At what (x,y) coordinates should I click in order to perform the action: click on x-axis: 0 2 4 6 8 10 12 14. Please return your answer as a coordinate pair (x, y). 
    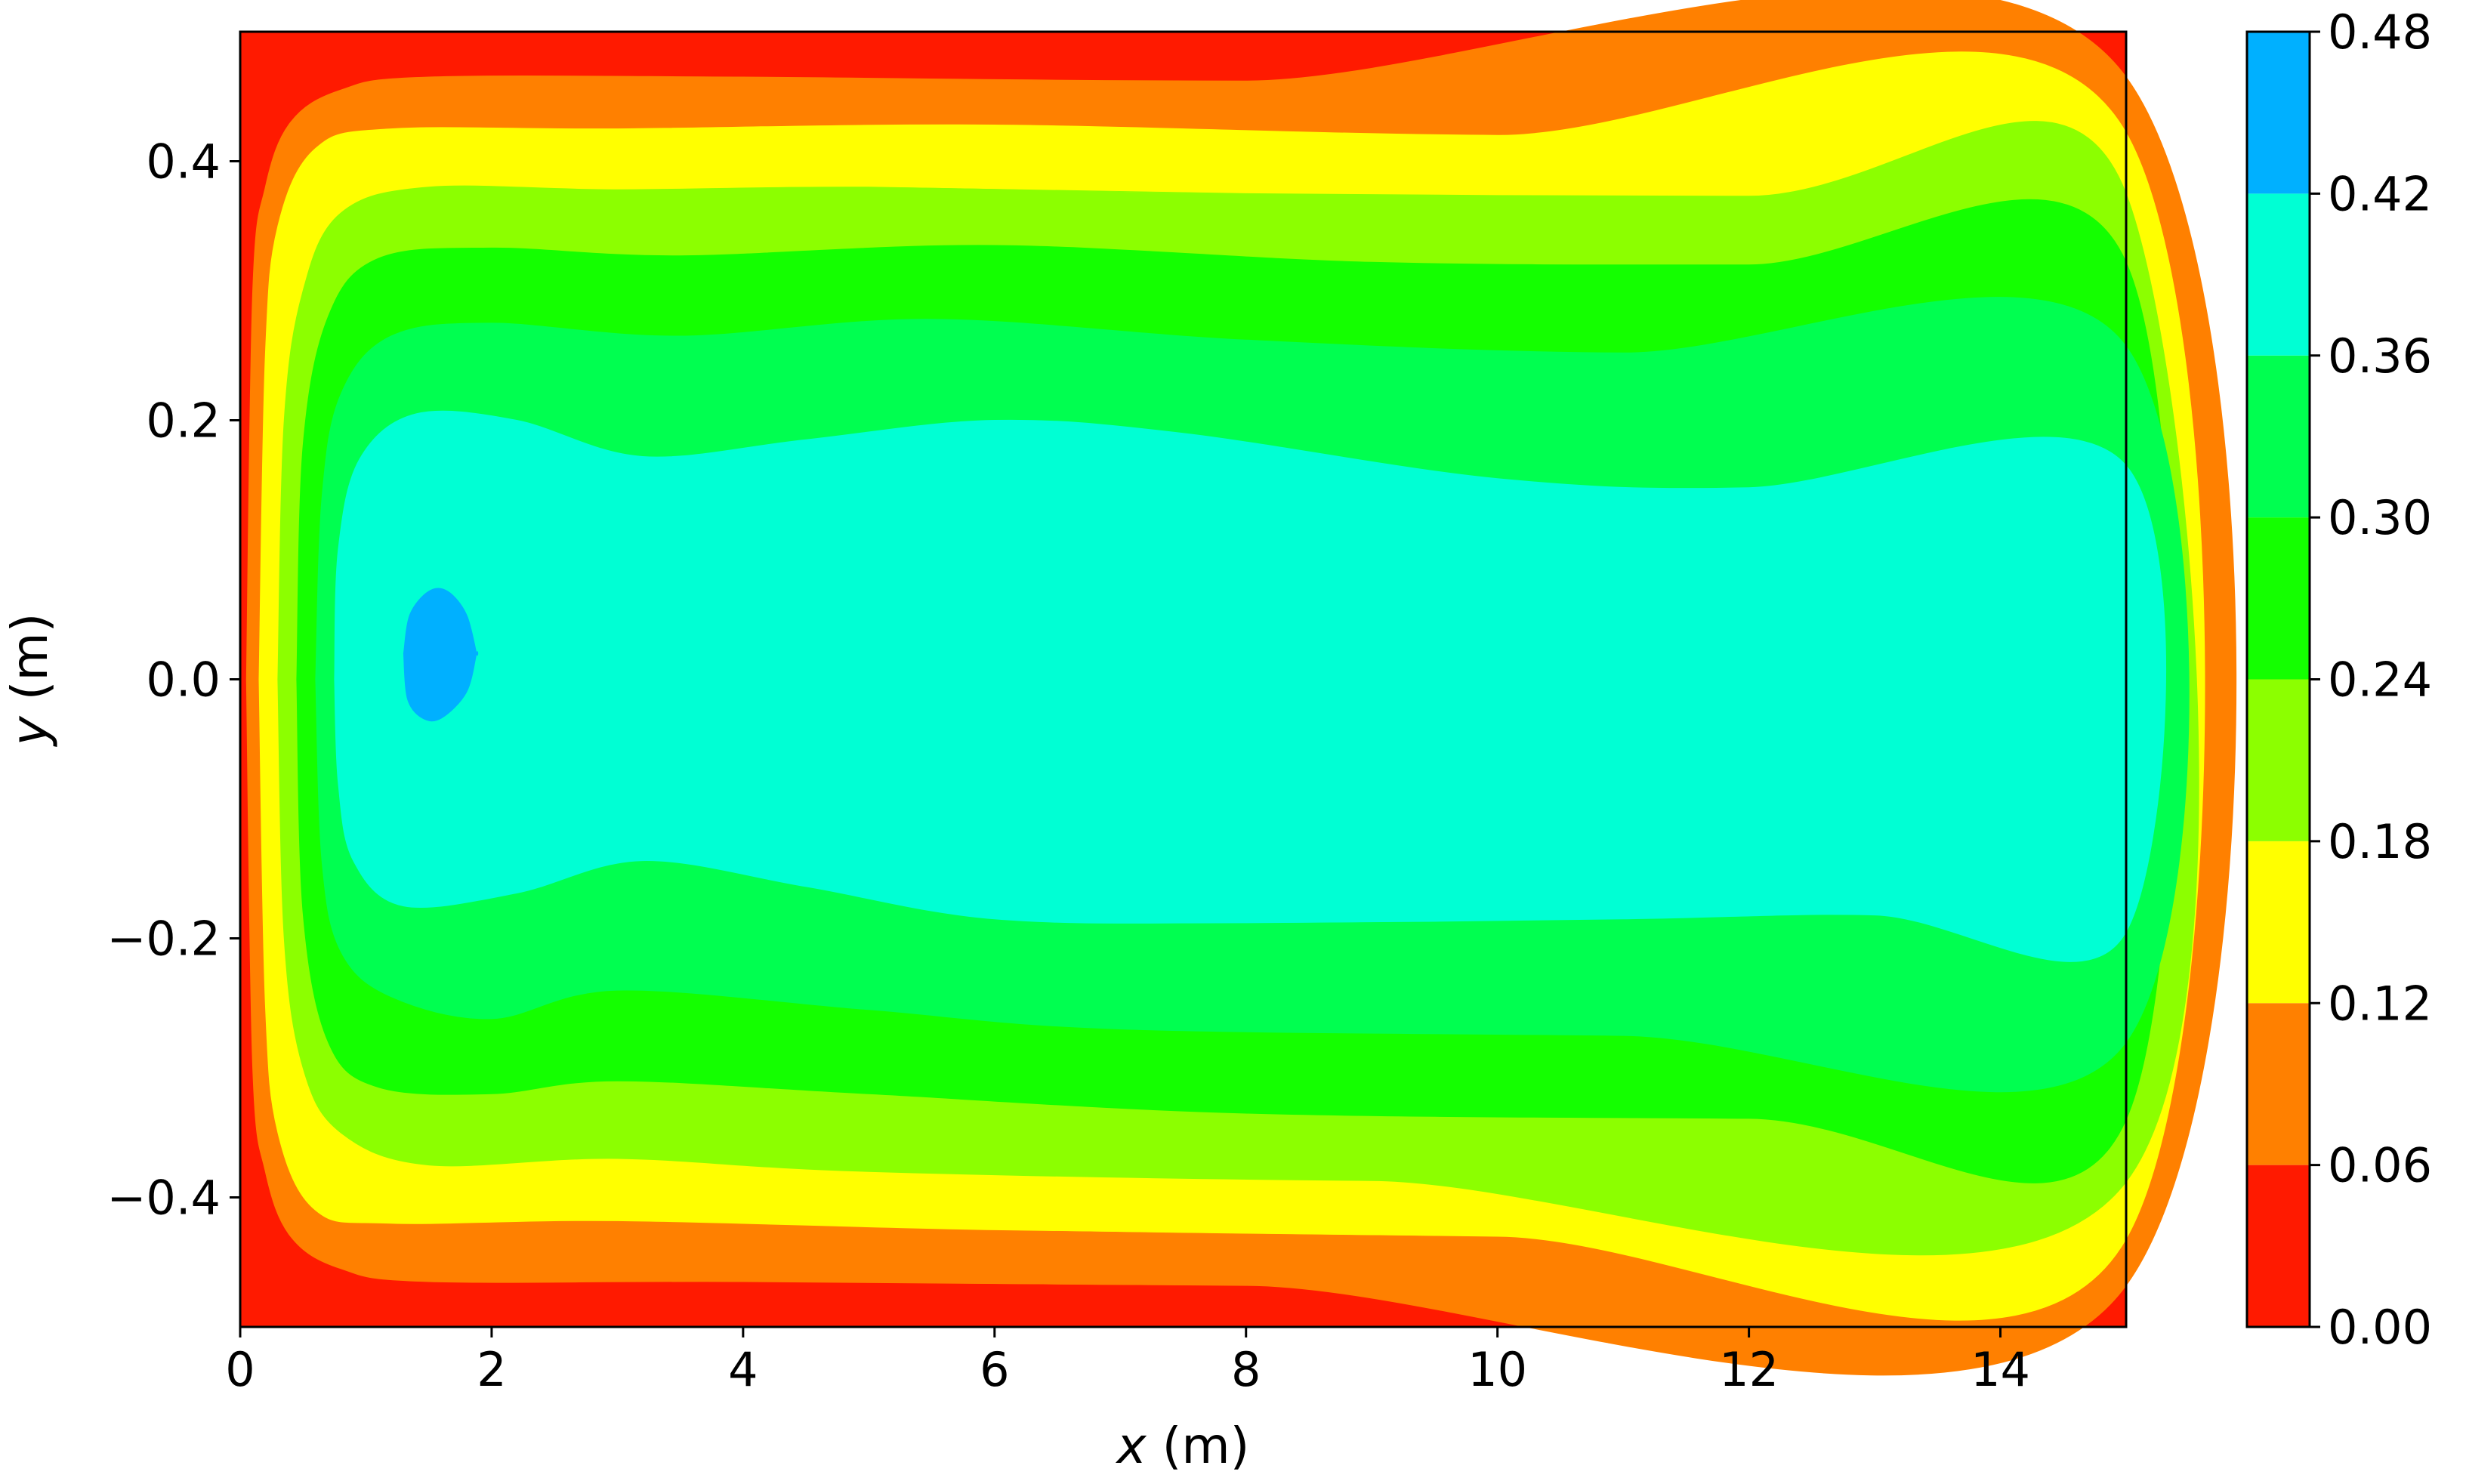
    Looking at the image, I should click on (1127, 1362).